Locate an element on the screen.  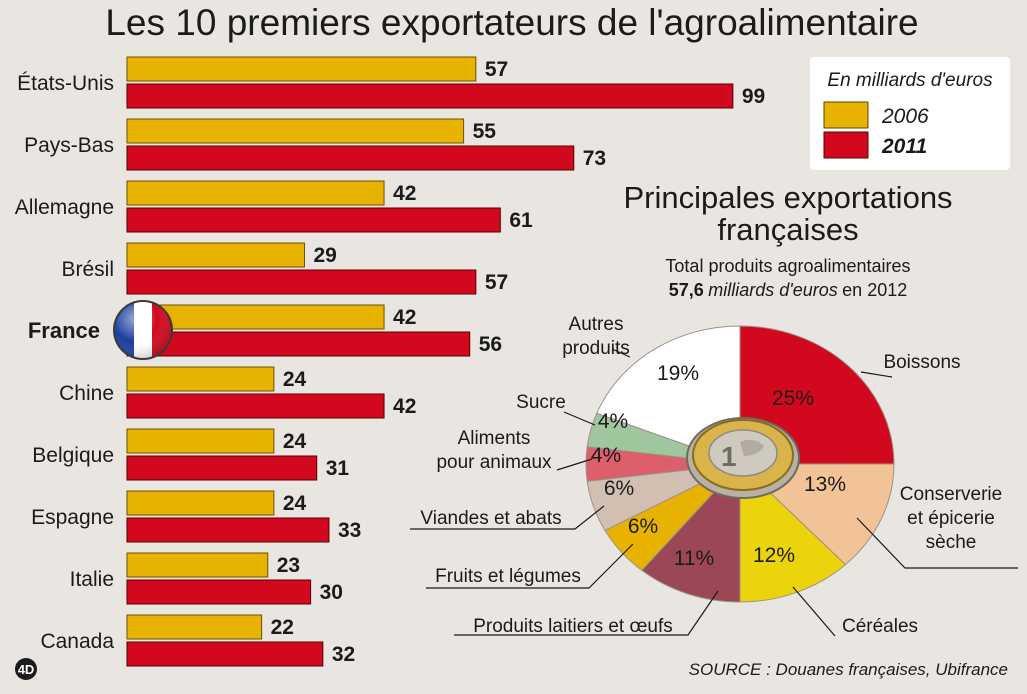
category-label: Allemagne is located at coordinates (64, 207).